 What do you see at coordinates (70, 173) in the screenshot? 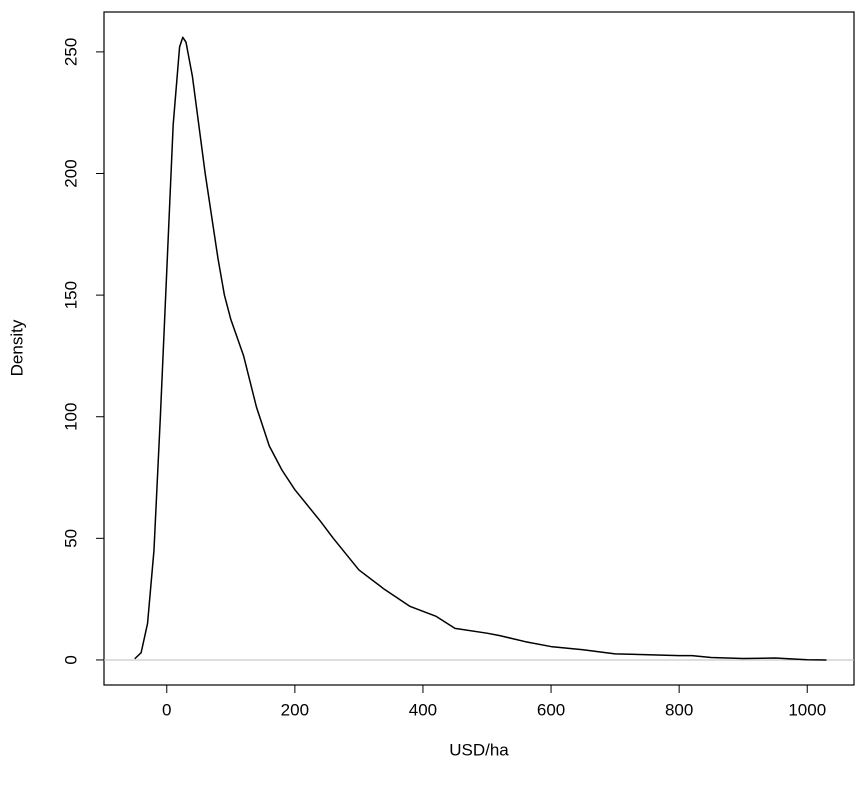
I see `y-tick-label: 200` at bounding box center [70, 173].